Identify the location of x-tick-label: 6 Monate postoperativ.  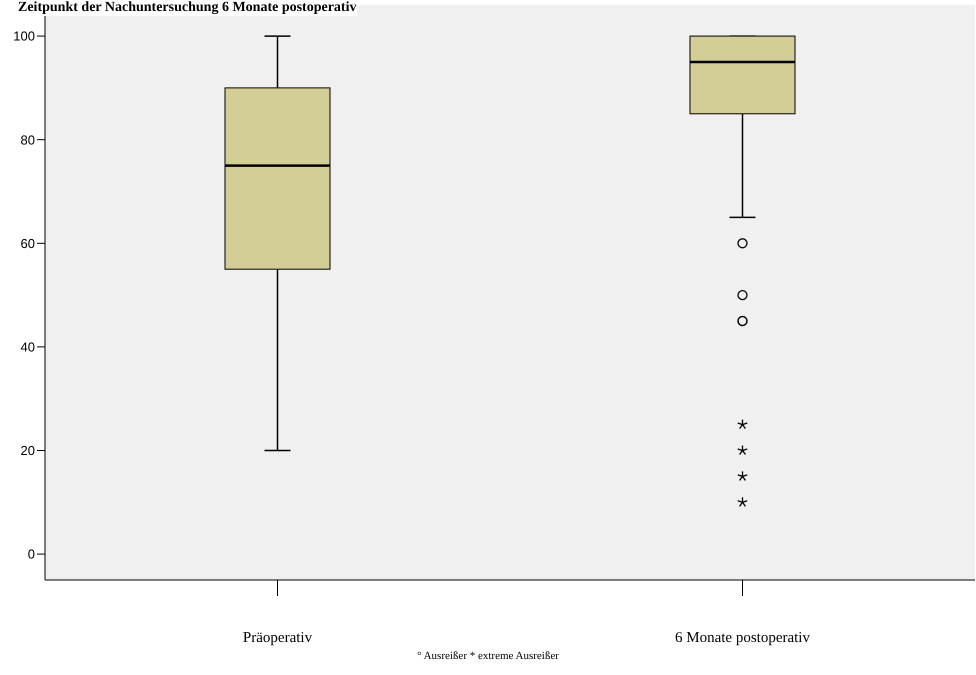
(742, 638).